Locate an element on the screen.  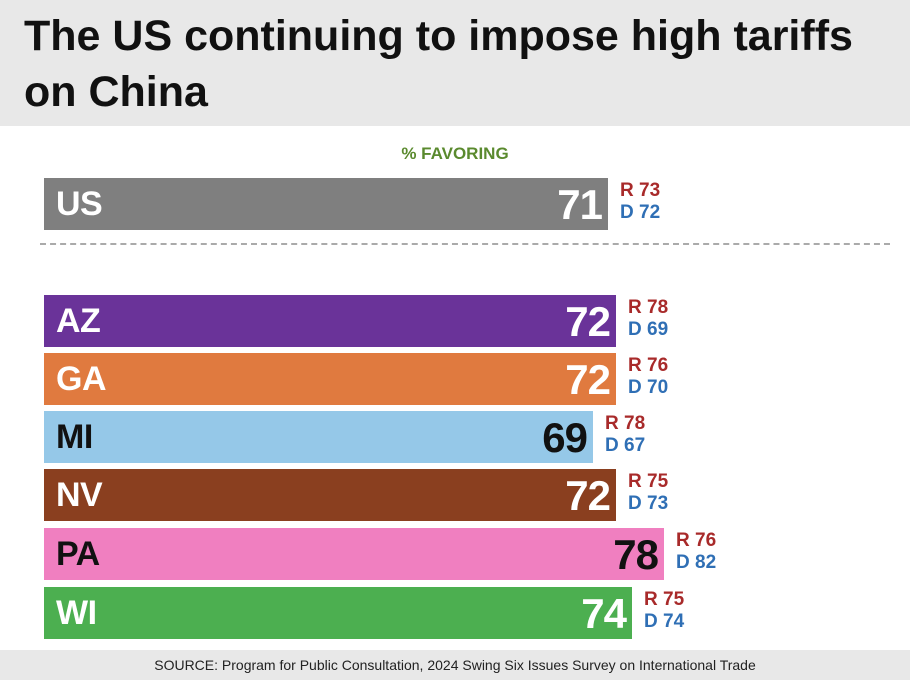
party-breakdown-nv: R 75 D 73 is located at coordinates (648, 493).